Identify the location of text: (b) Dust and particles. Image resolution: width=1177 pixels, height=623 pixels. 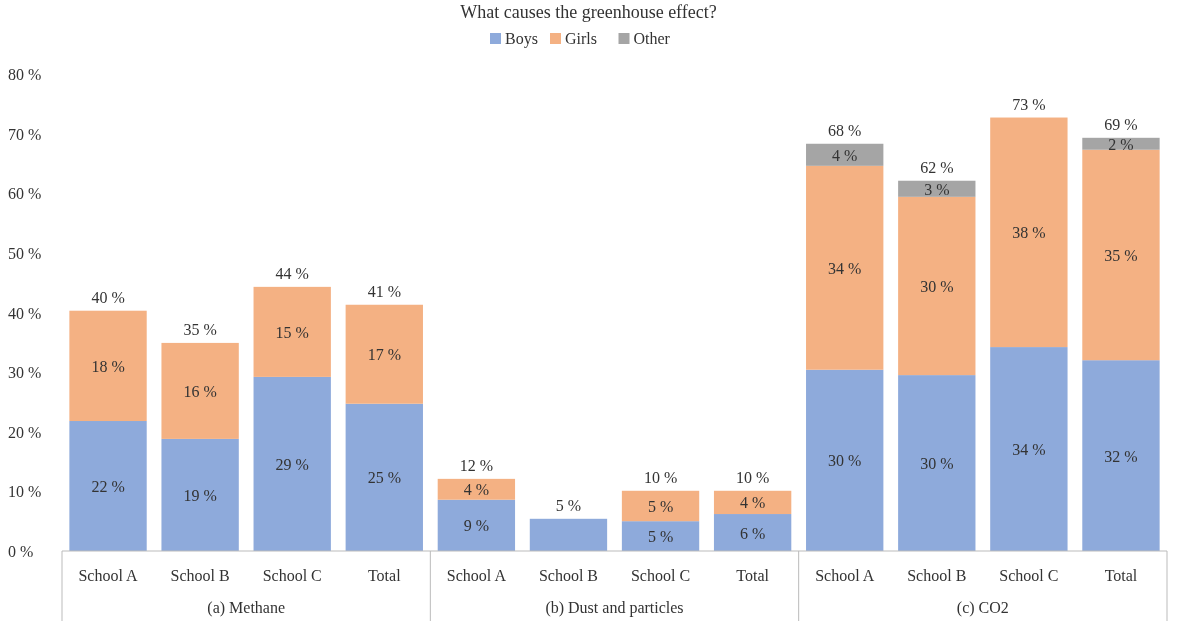
(614, 608).